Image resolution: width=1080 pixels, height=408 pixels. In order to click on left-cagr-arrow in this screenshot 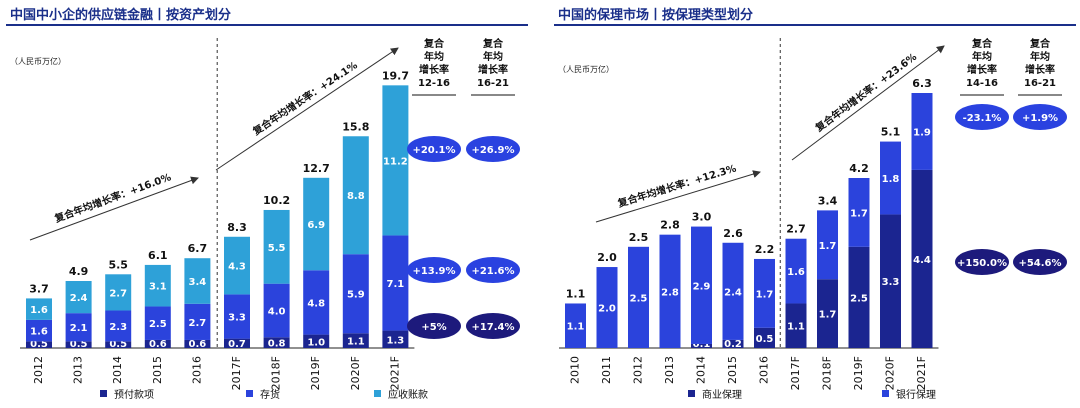, I will do `click(307, 109)`.